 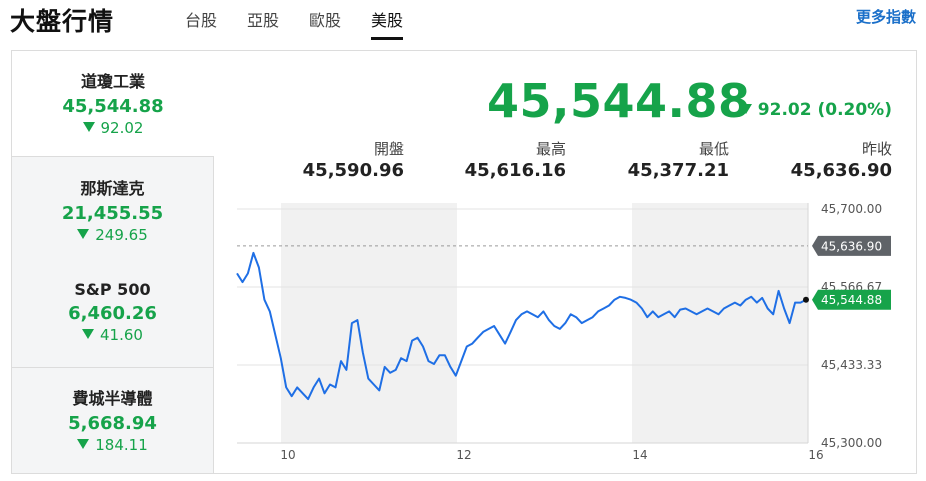 I want to click on stat-value: 45,636.90, so click(x=841, y=170).